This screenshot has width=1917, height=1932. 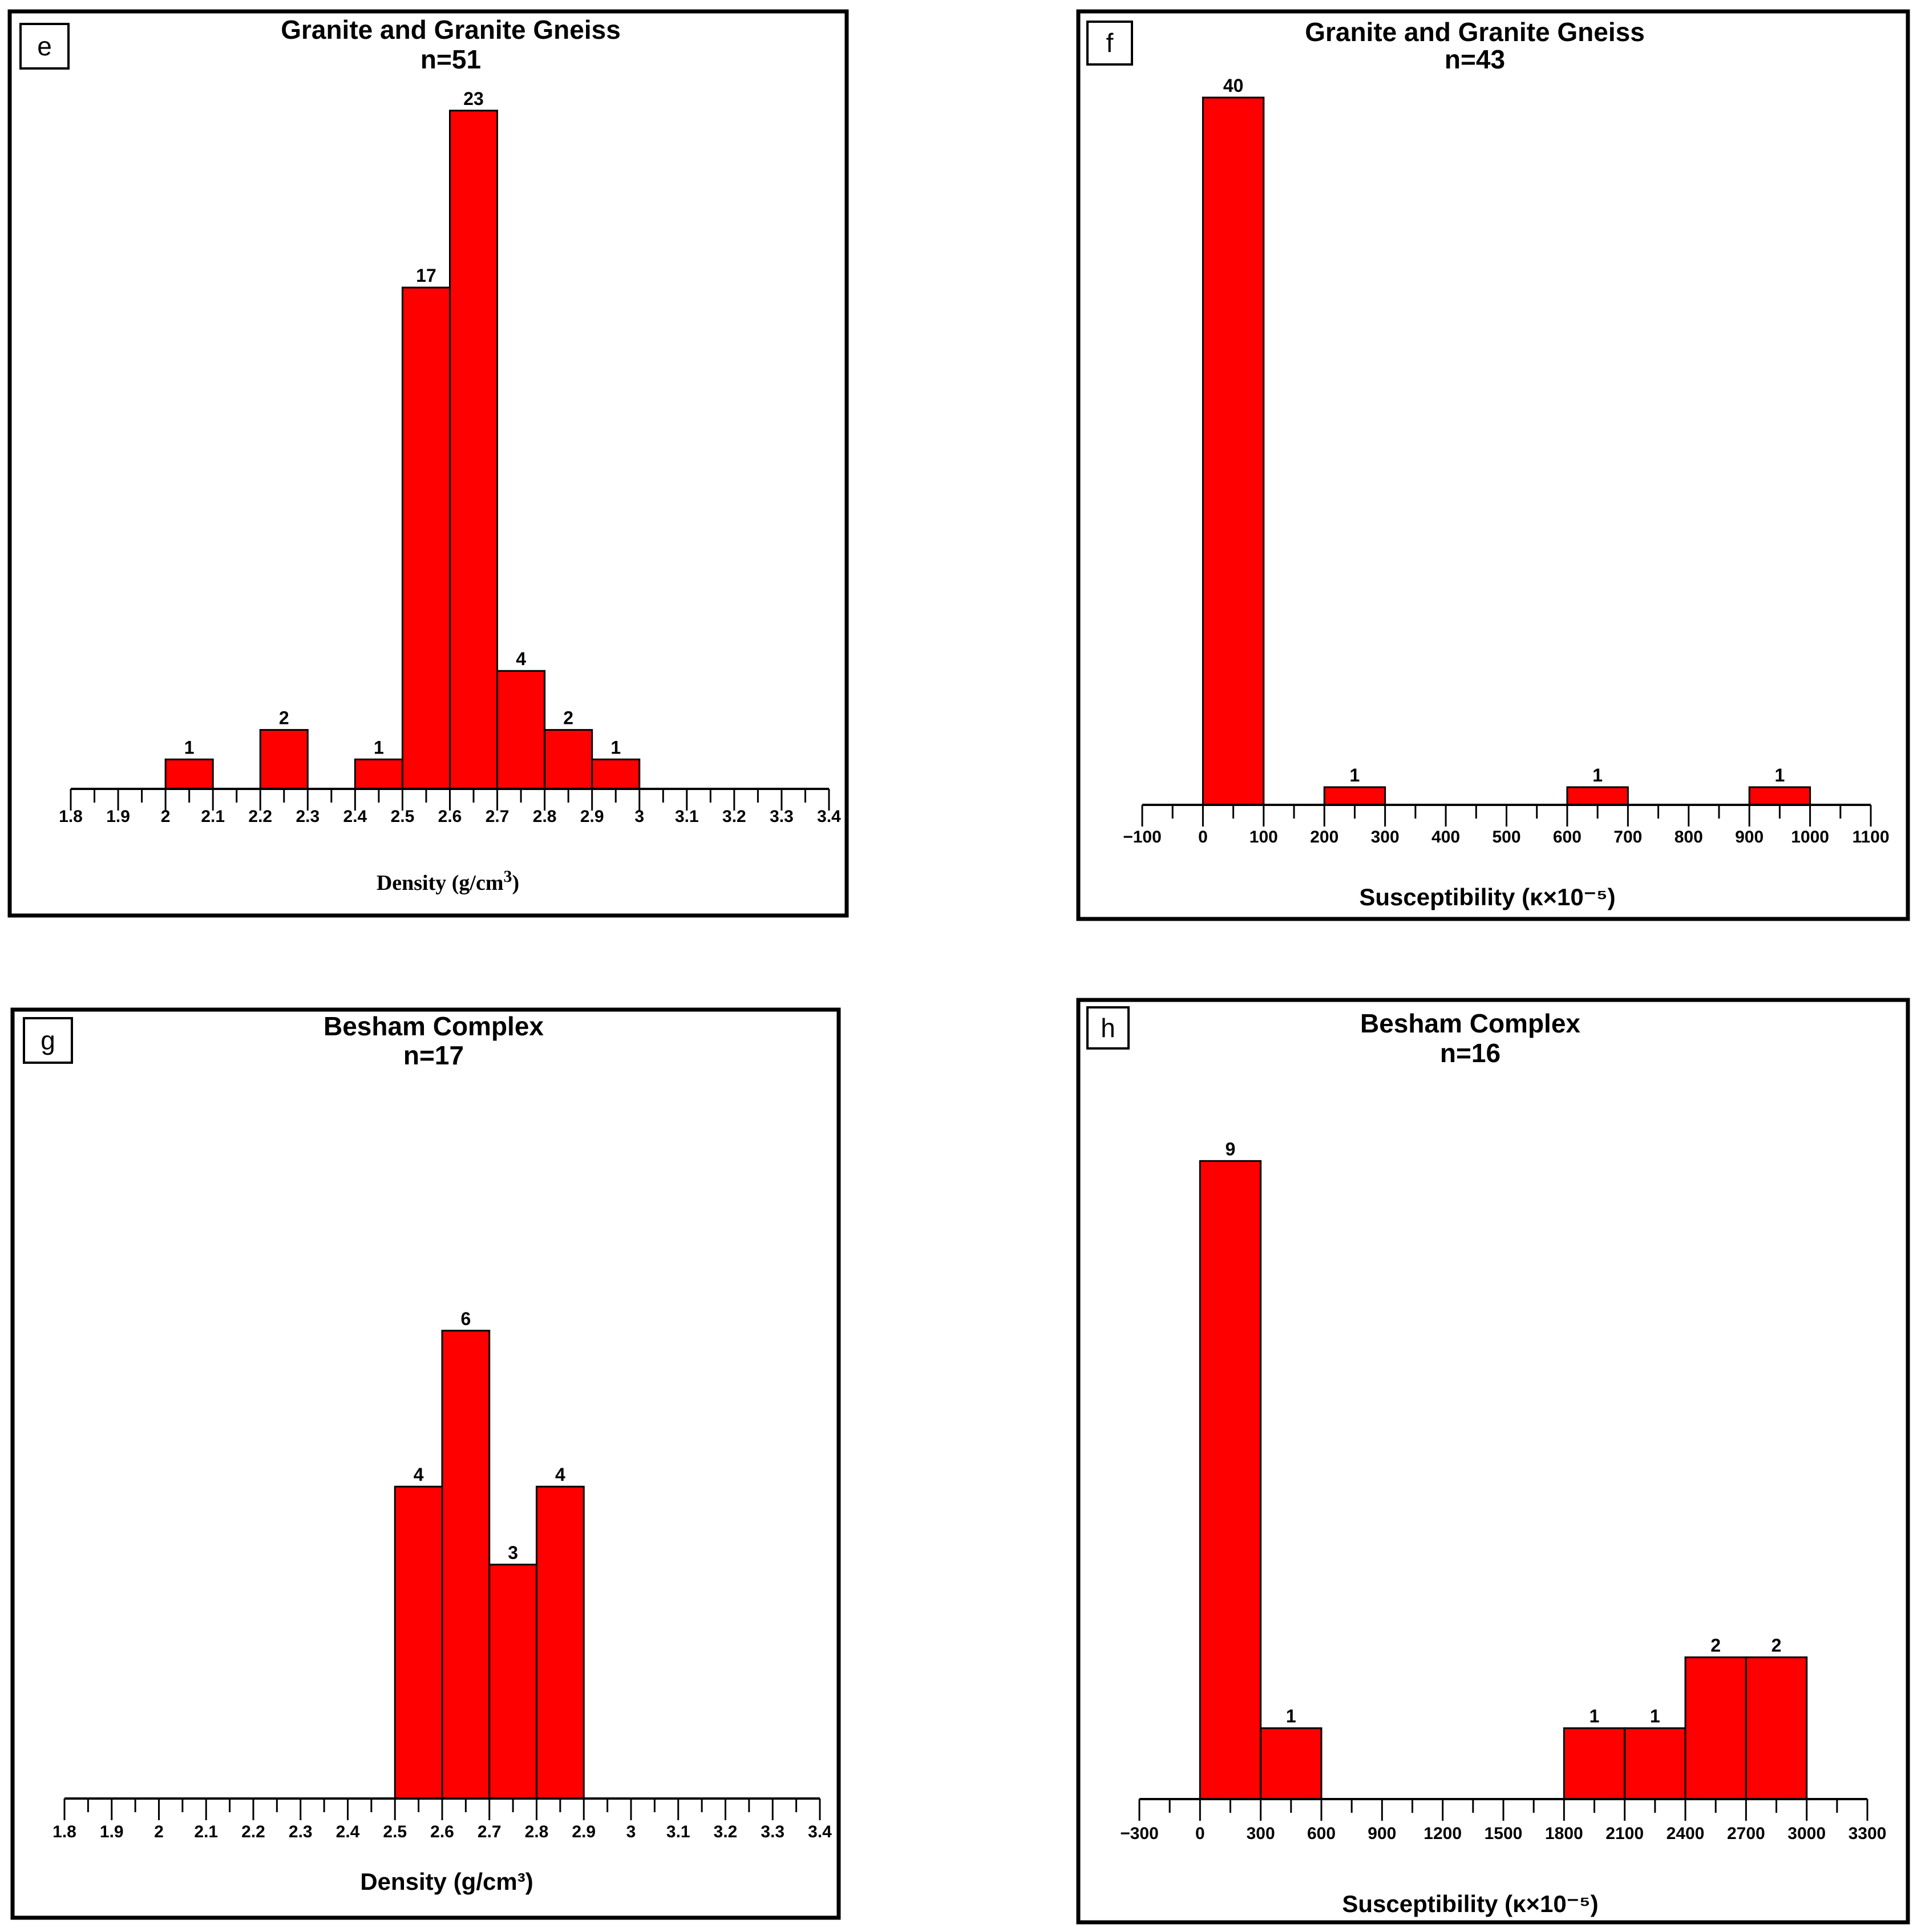 I want to click on panel-h-tick-label: 1800, so click(x=1564, y=1833).